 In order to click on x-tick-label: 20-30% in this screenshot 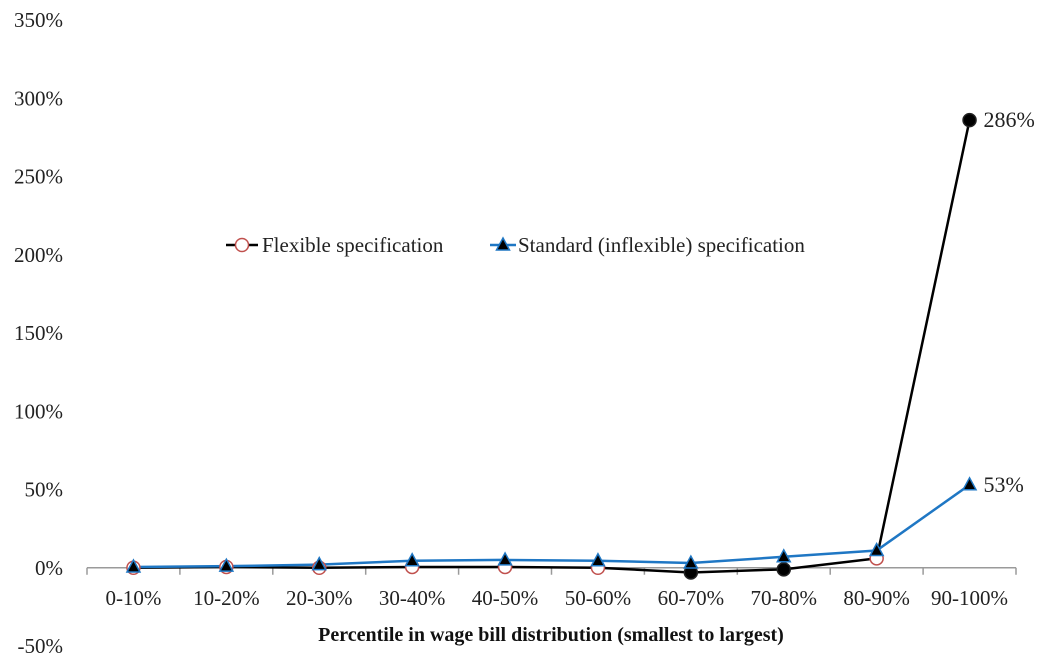, I will do `click(319, 598)`.